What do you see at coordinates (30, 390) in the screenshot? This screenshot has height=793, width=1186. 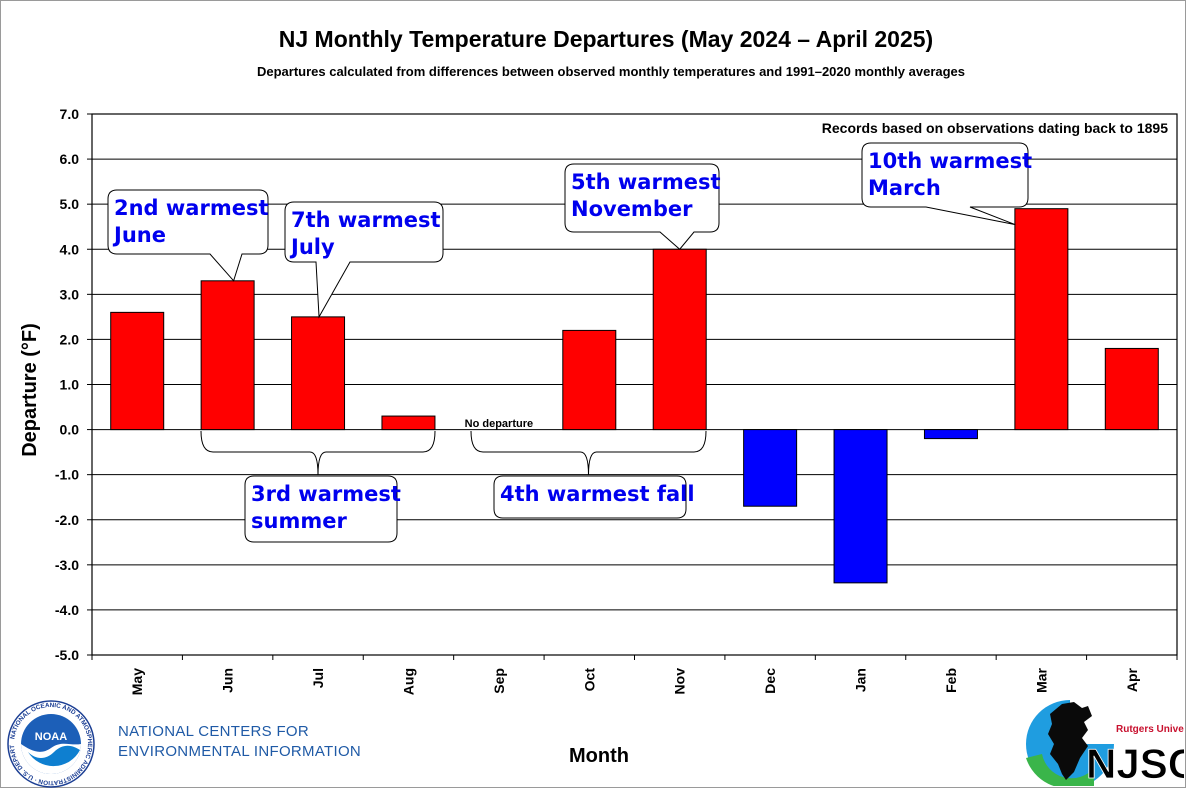 I see `y-axis-title: Departure (°F)` at bounding box center [30, 390].